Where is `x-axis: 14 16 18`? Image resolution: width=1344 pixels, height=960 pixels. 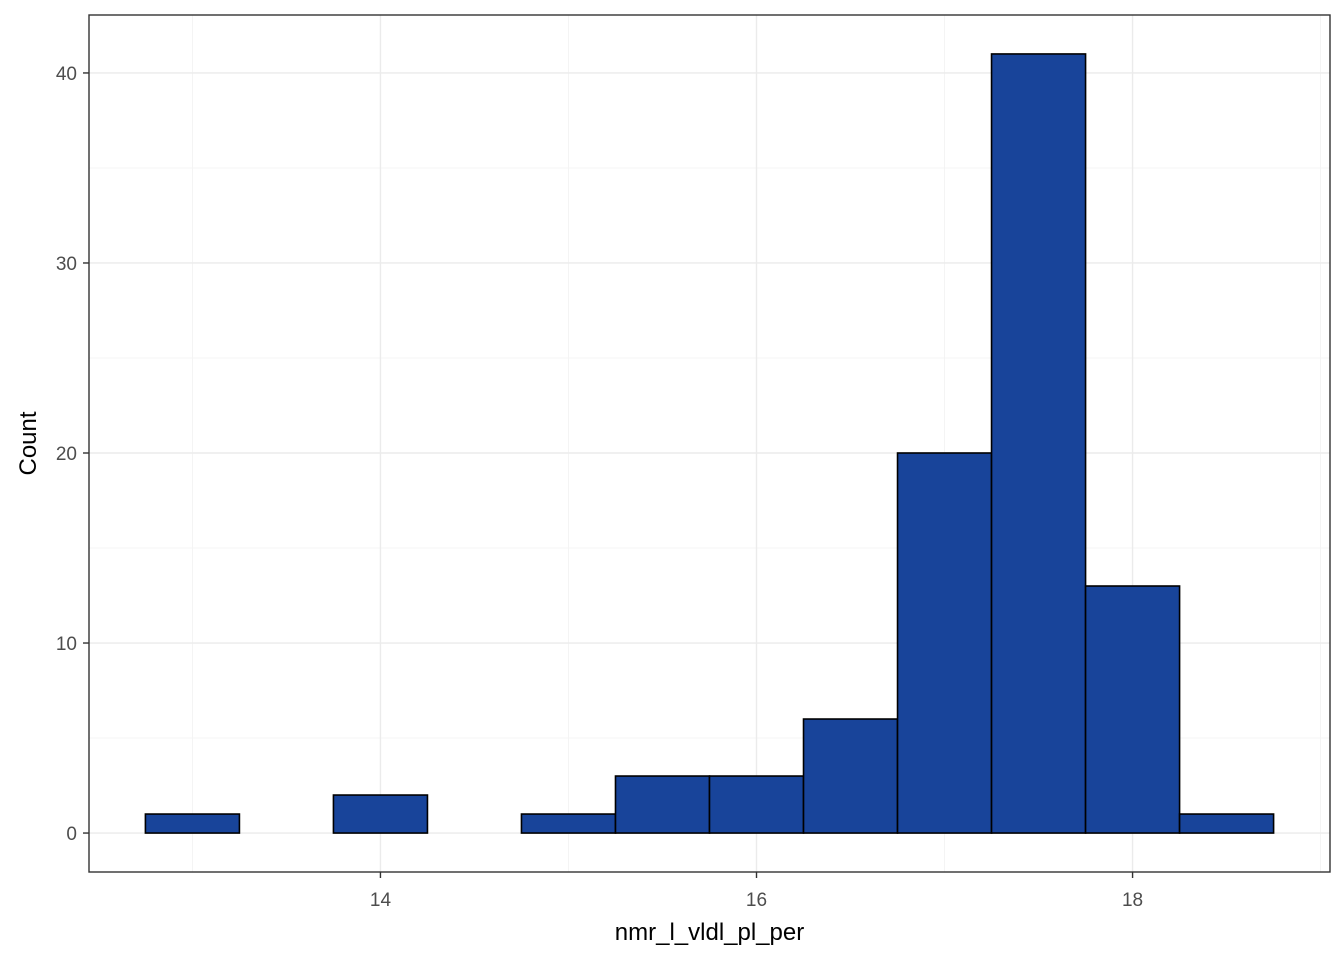 x-axis: 14 16 18 is located at coordinates (756, 891).